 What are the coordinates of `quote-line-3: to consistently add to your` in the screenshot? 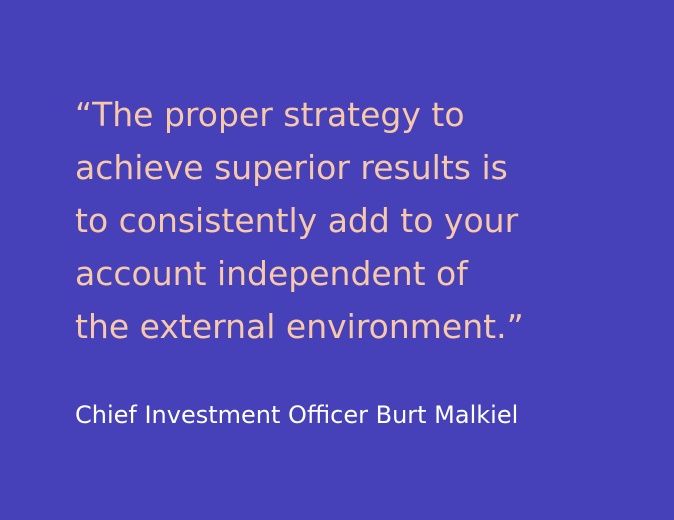 It's located at (297, 220).